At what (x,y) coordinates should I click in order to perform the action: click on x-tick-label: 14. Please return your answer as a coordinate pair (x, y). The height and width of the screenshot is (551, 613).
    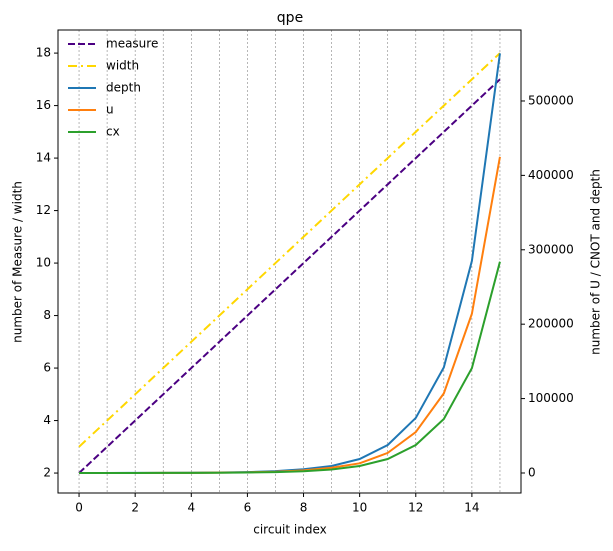
    Looking at the image, I should click on (471, 508).